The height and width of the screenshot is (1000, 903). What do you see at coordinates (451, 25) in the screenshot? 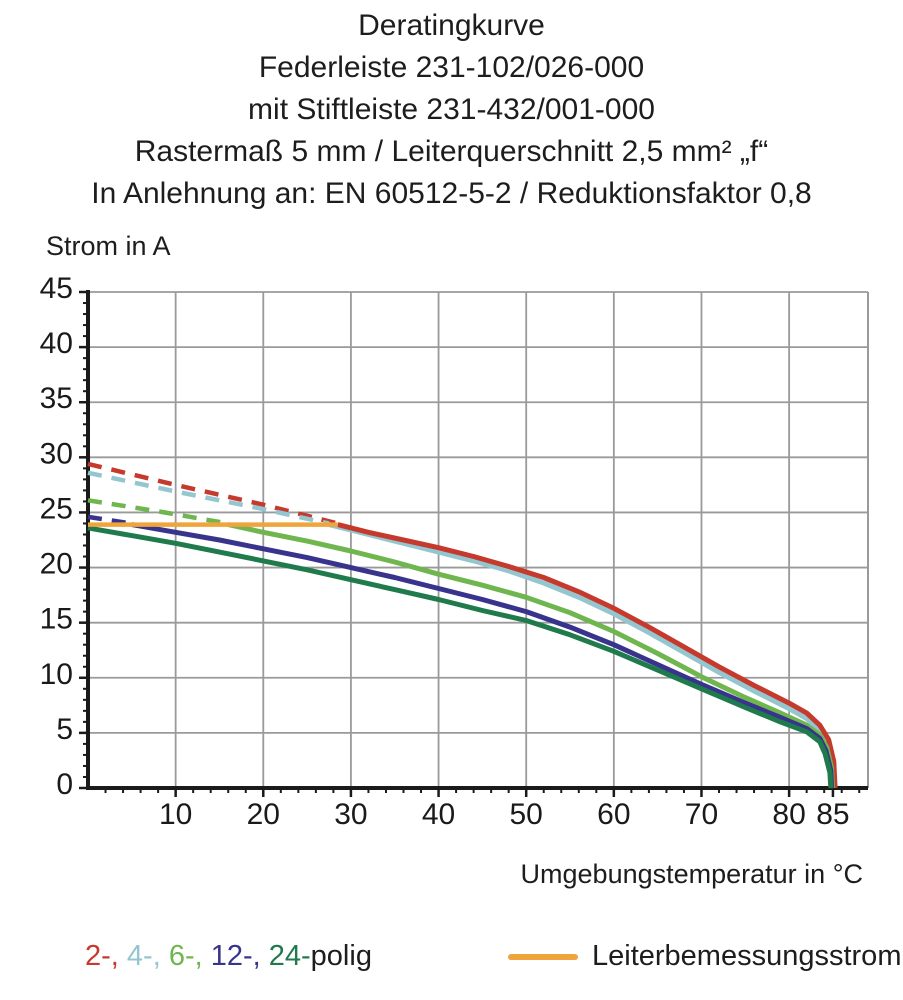
I see `title-line-1: Deratingkurve` at bounding box center [451, 25].